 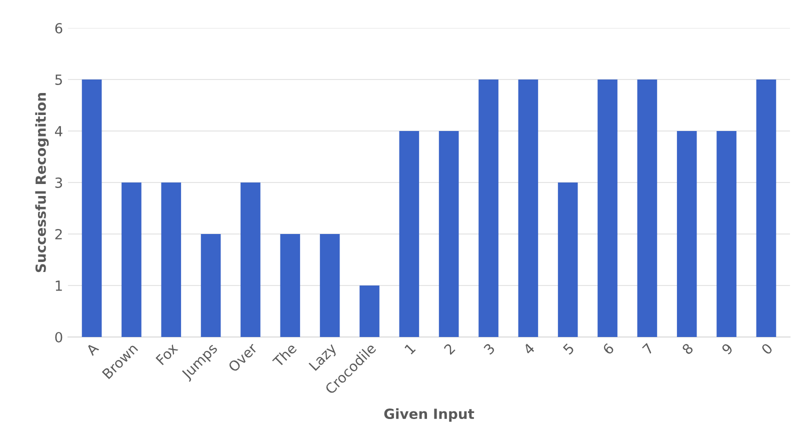 What do you see at coordinates (568, 349) in the screenshot?
I see `x-tick-label: 5` at bounding box center [568, 349].